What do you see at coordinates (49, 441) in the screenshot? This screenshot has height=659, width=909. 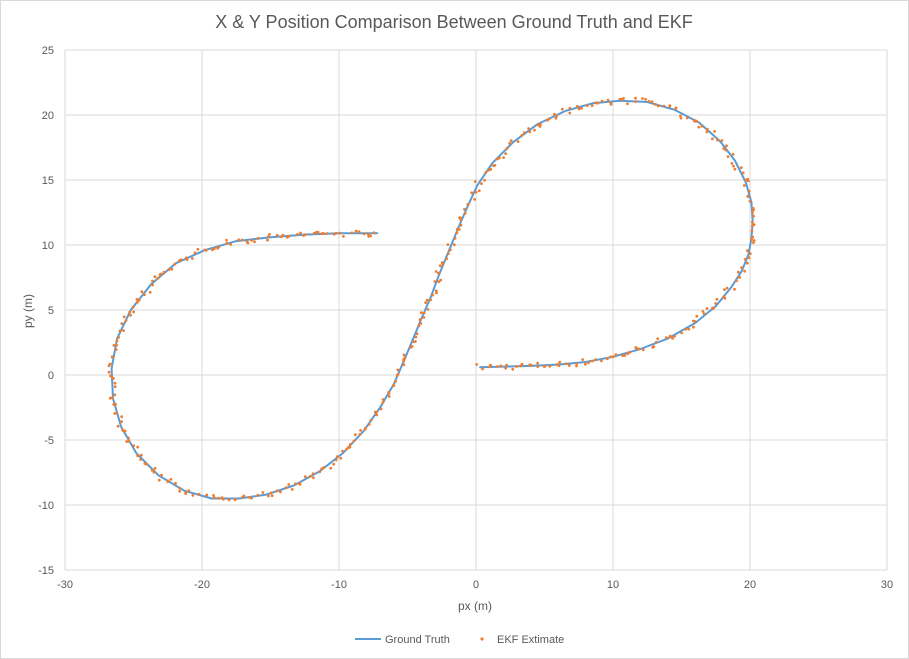 I see `y-tick-label: -5` at bounding box center [49, 441].